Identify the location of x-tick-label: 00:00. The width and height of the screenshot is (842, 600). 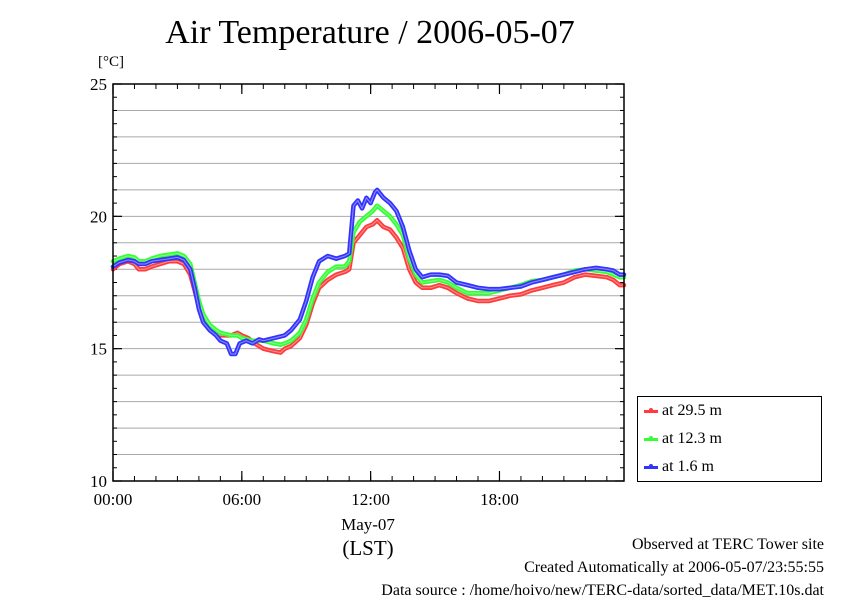
(113, 499).